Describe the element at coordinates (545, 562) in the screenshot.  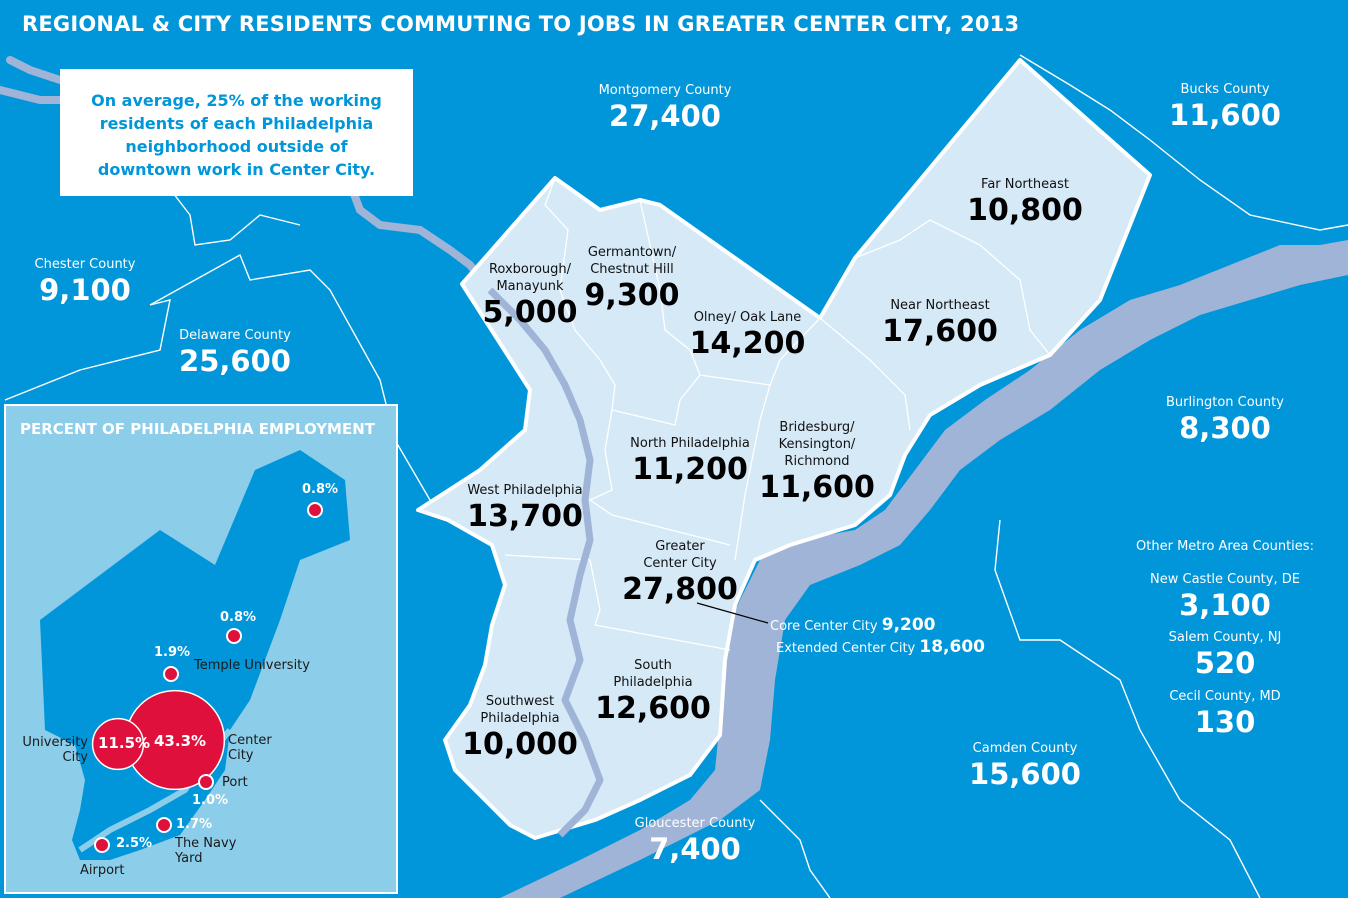
I see `schuylkill-city` at that location.